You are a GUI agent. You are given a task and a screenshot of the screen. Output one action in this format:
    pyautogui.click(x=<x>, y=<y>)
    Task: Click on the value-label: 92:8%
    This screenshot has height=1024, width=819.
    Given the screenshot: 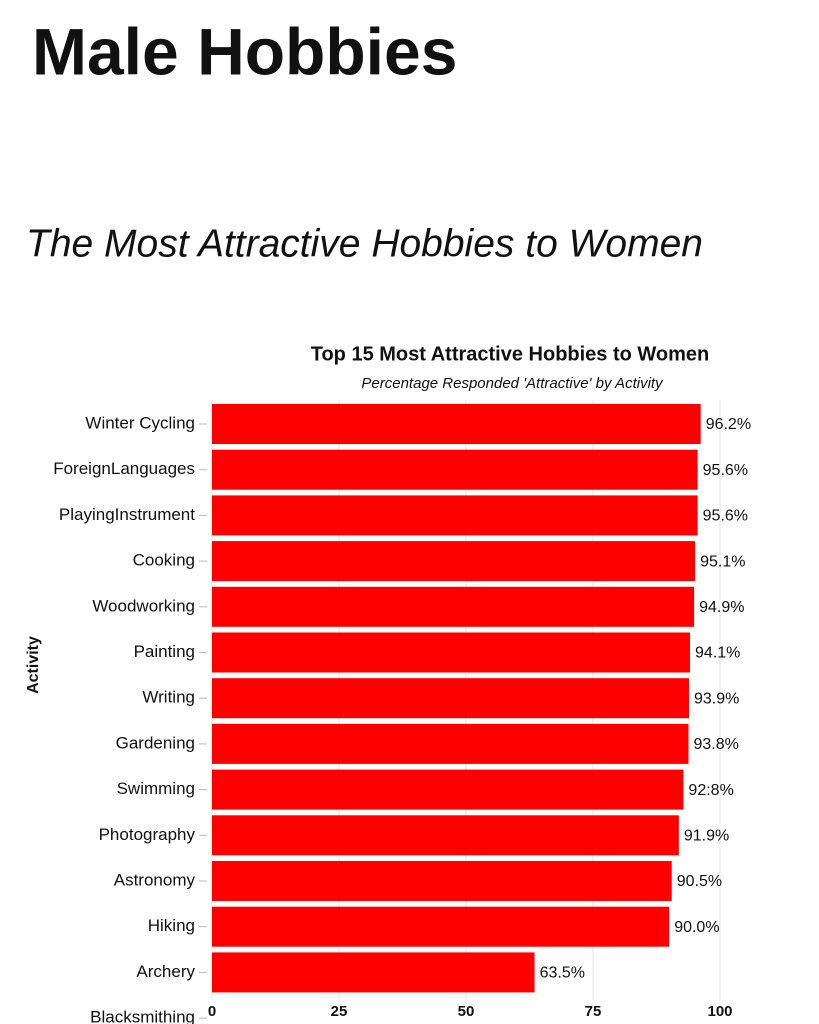 What is the action you would take?
    pyautogui.click(x=710, y=790)
    